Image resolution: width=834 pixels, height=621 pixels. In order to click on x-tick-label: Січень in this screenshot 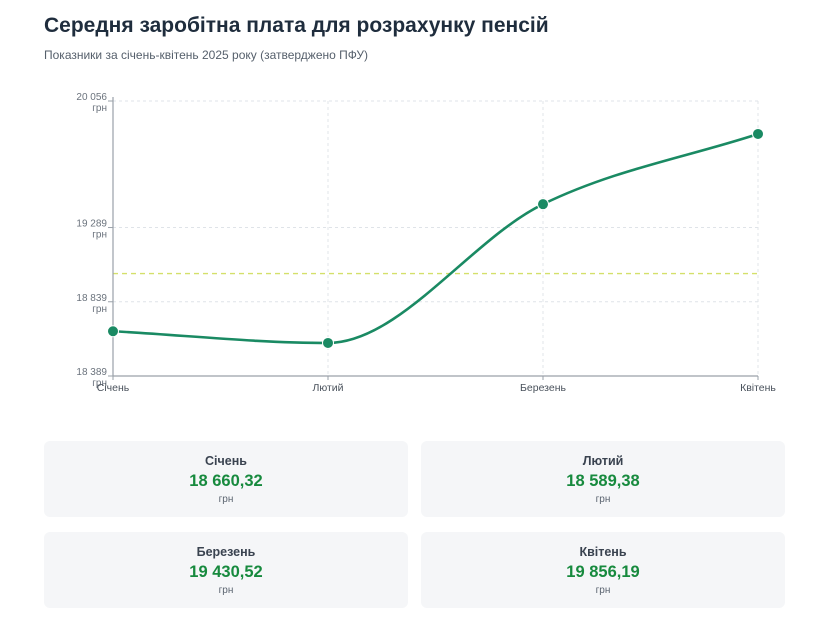, I will do `click(113, 388)`.